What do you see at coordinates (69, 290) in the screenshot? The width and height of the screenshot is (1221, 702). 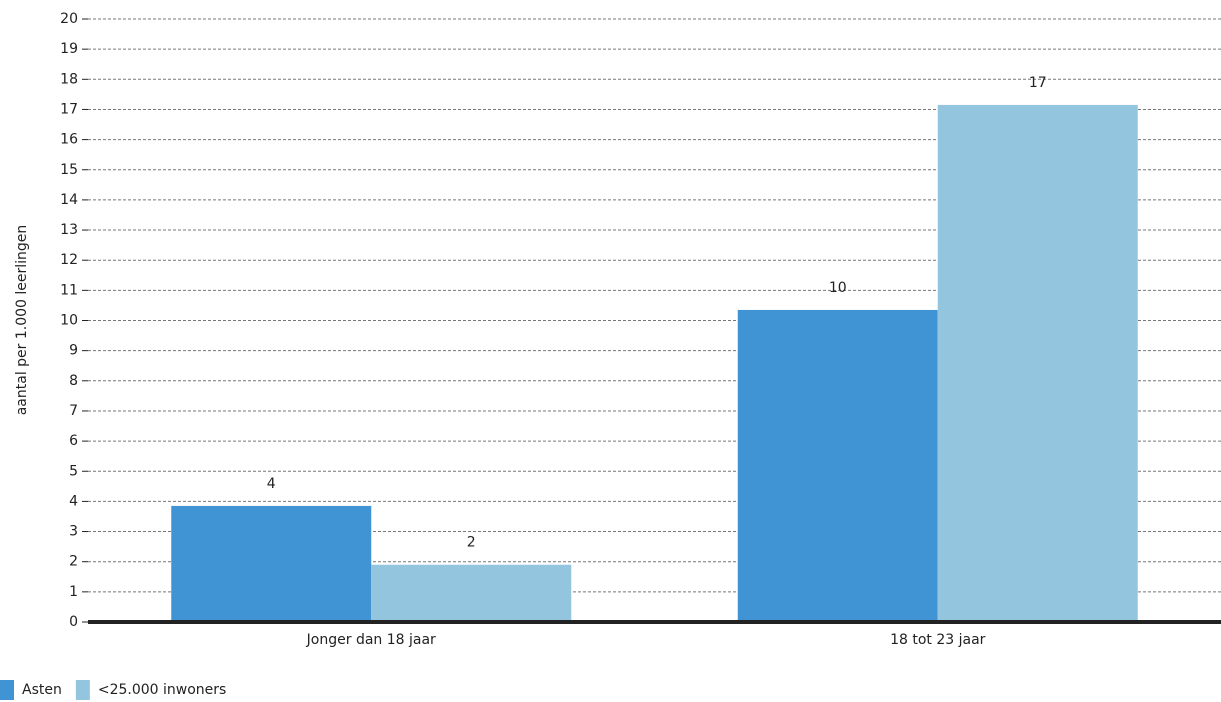 I see `y-tick-label: 11` at bounding box center [69, 290].